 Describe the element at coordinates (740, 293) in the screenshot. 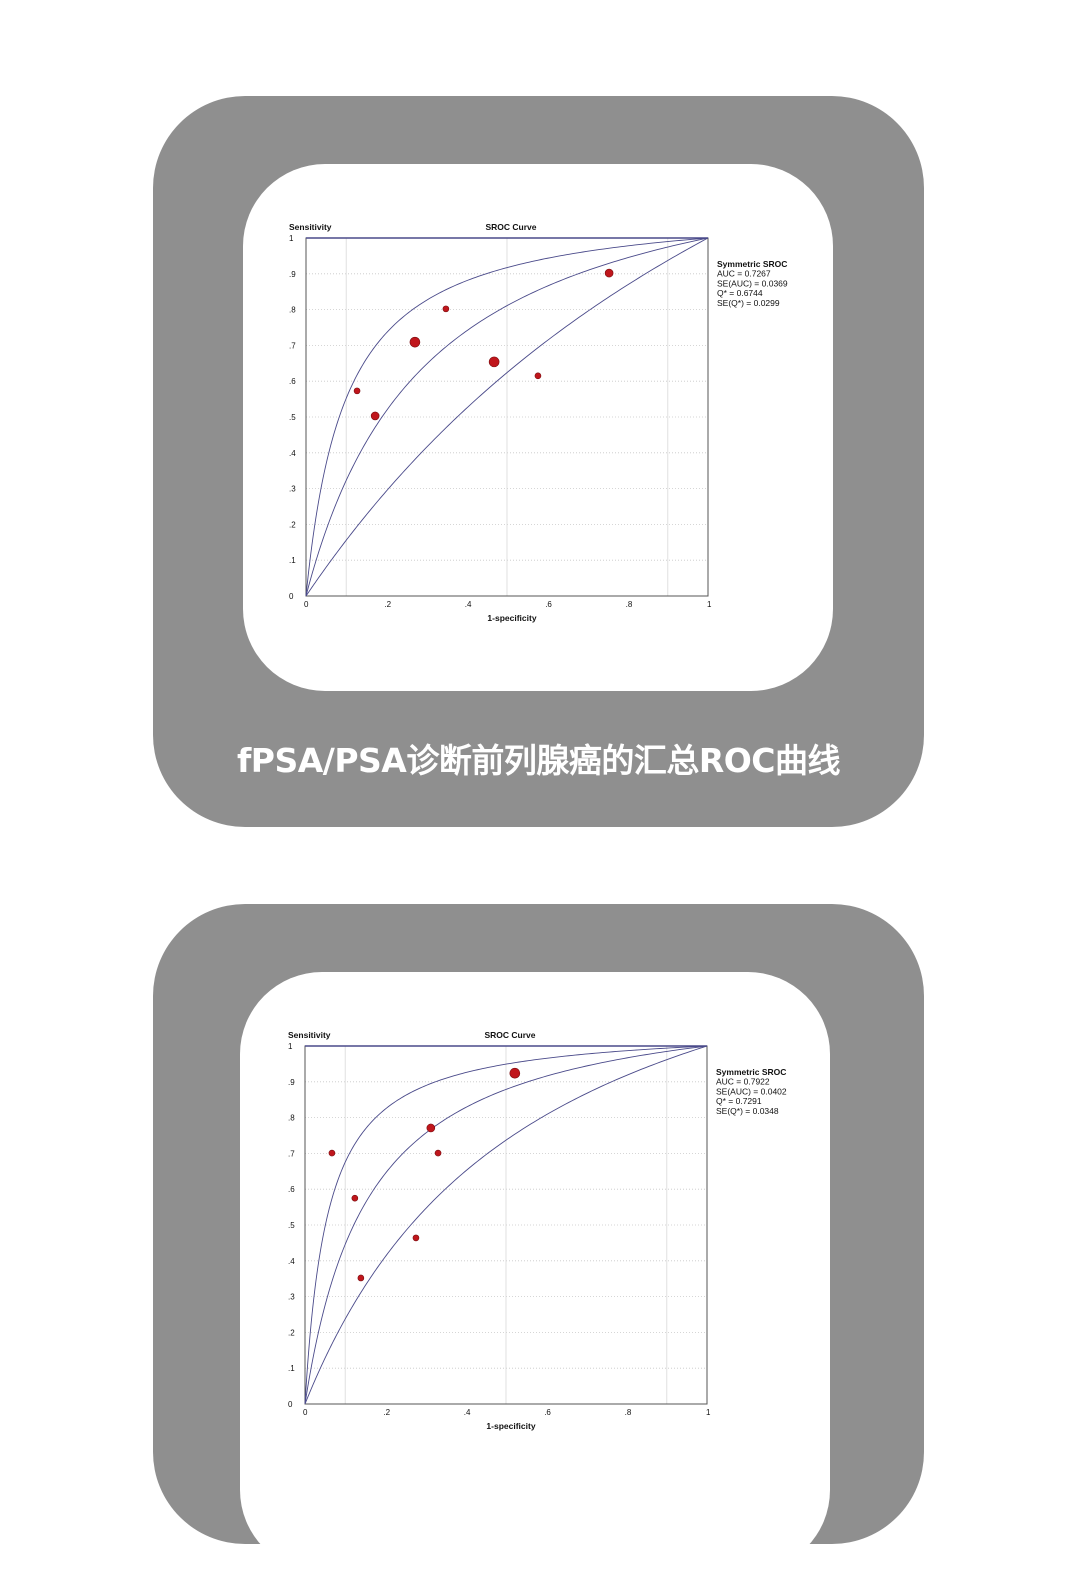

I see `legend-line: Q* = 0.6744` at that location.